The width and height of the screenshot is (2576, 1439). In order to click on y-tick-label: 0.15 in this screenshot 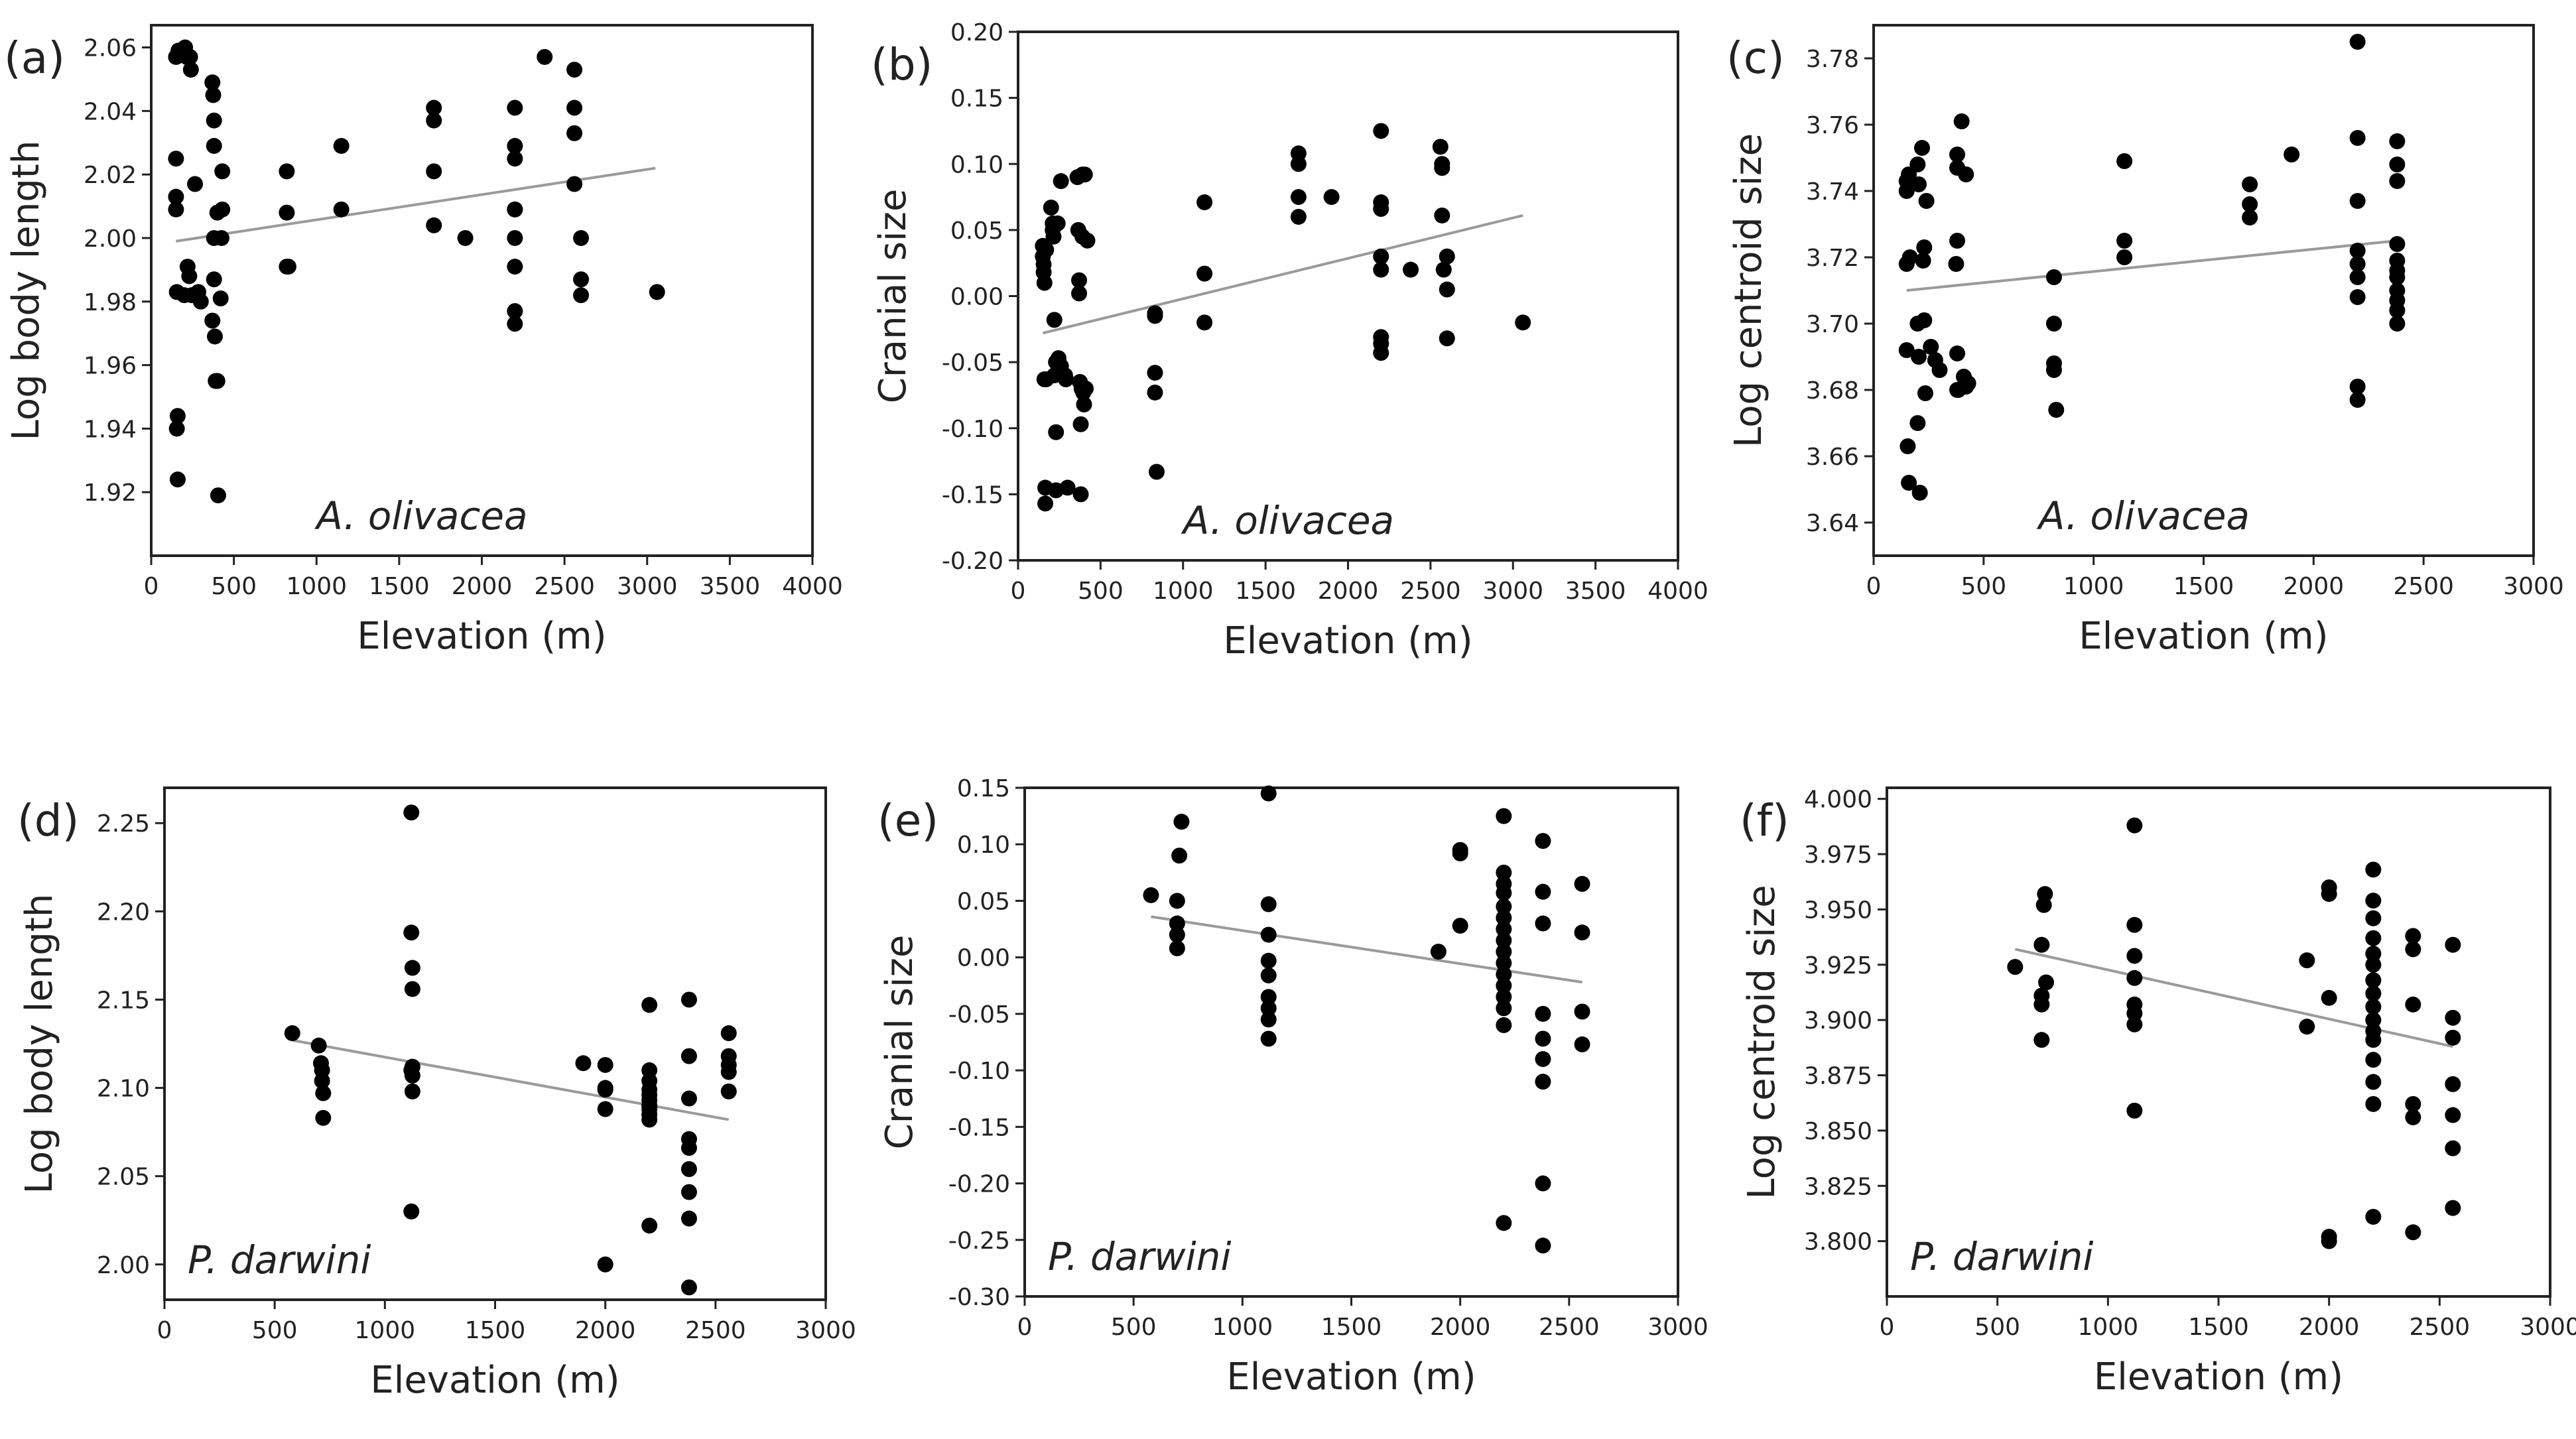, I will do `click(977, 99)`.